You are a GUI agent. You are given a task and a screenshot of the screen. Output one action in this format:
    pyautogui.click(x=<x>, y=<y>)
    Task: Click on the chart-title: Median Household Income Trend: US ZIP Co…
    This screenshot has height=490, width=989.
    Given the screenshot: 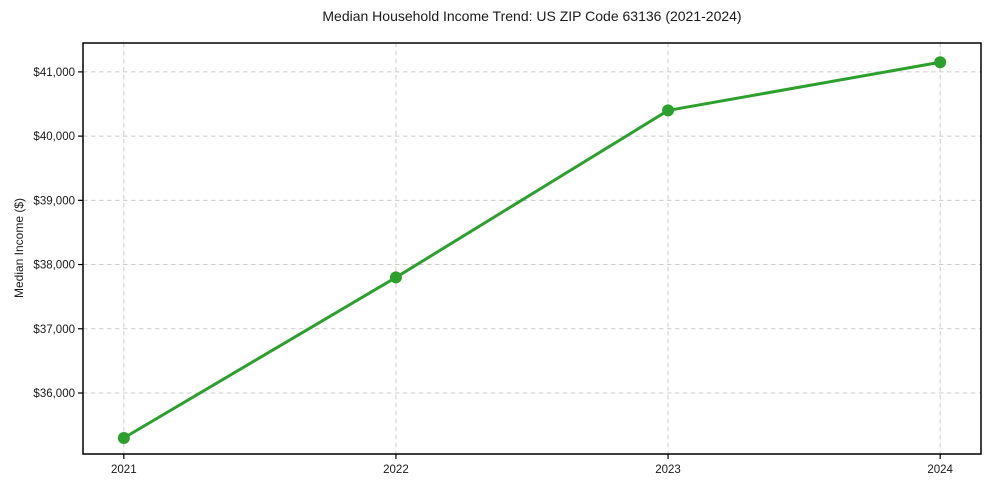 What is the action you would take?
    pyautogui.click(x=532, y=16)
    